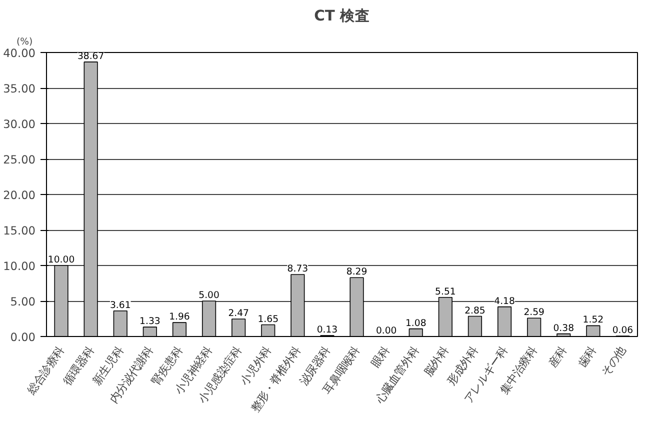  Describe the element at coordinates (268, 319) in the screenshot. I see `data-label: 1.65` at that location.